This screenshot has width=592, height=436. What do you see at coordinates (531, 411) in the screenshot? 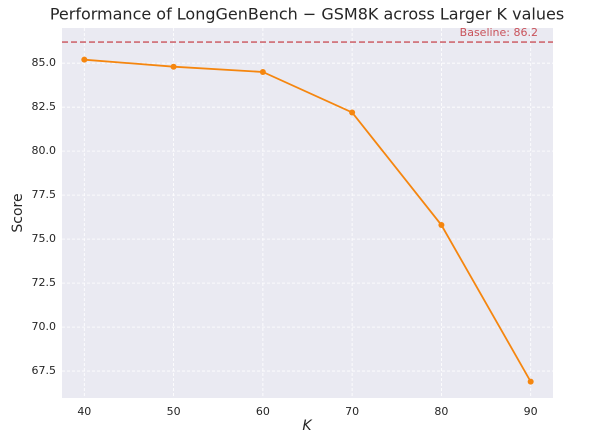
I see `x-tick-label: 90` at bounding box center [531, 411].